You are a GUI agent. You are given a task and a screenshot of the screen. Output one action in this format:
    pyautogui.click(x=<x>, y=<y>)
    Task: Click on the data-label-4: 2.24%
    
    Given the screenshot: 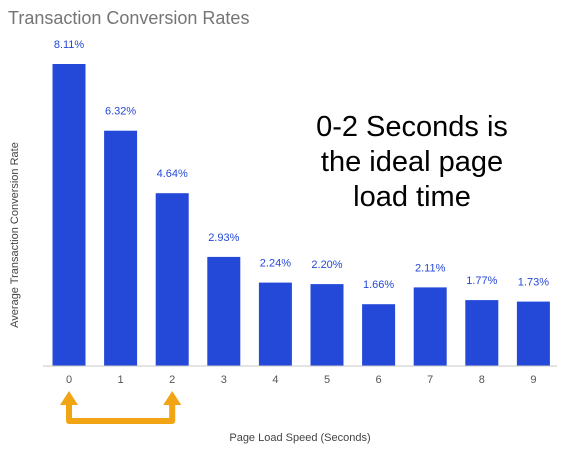 What is the action you would take?
    pyautogui.click(x=275, y=264)
    